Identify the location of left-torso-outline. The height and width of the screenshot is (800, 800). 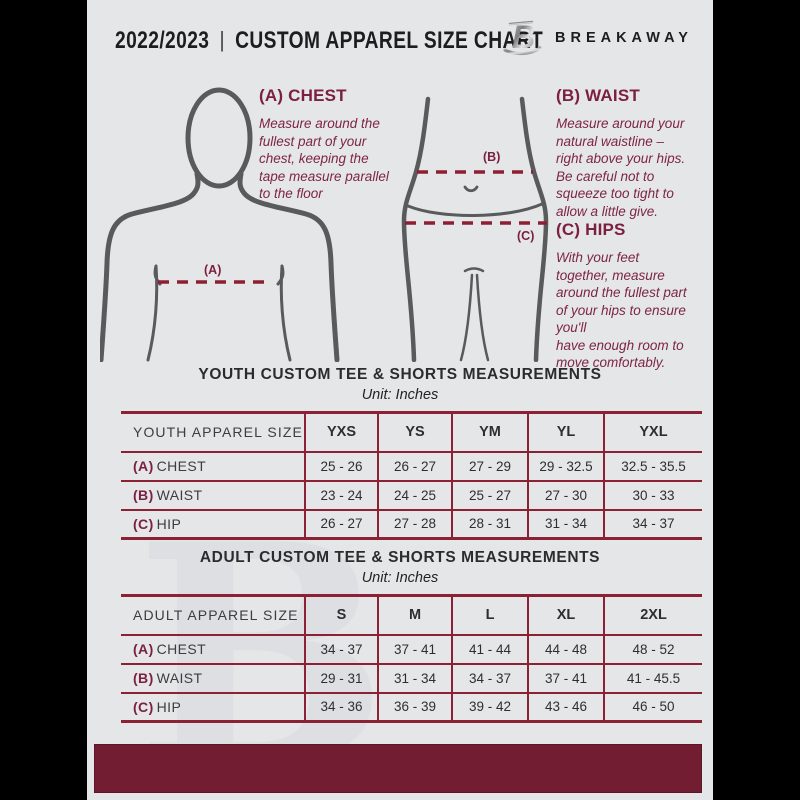
(416, 229).